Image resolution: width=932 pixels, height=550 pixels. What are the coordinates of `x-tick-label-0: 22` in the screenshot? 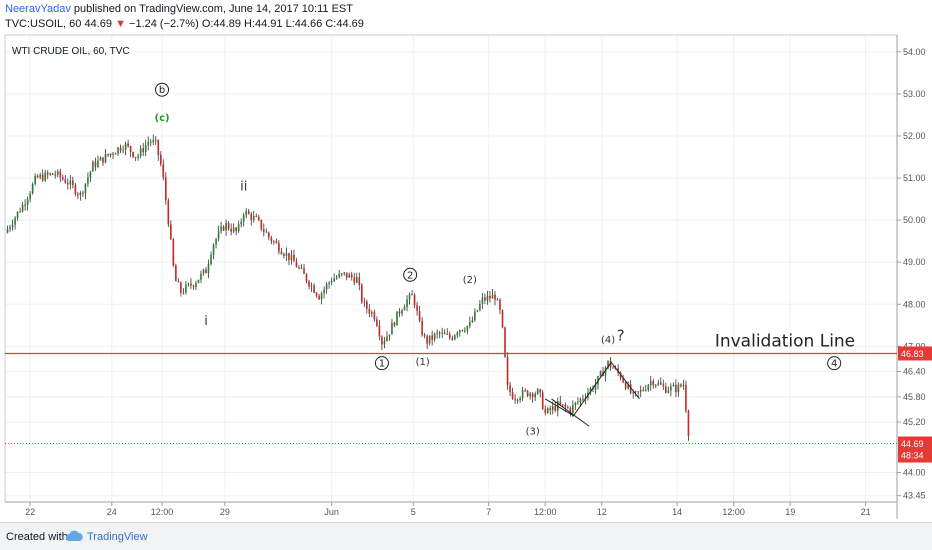 It's located at (30, 512).